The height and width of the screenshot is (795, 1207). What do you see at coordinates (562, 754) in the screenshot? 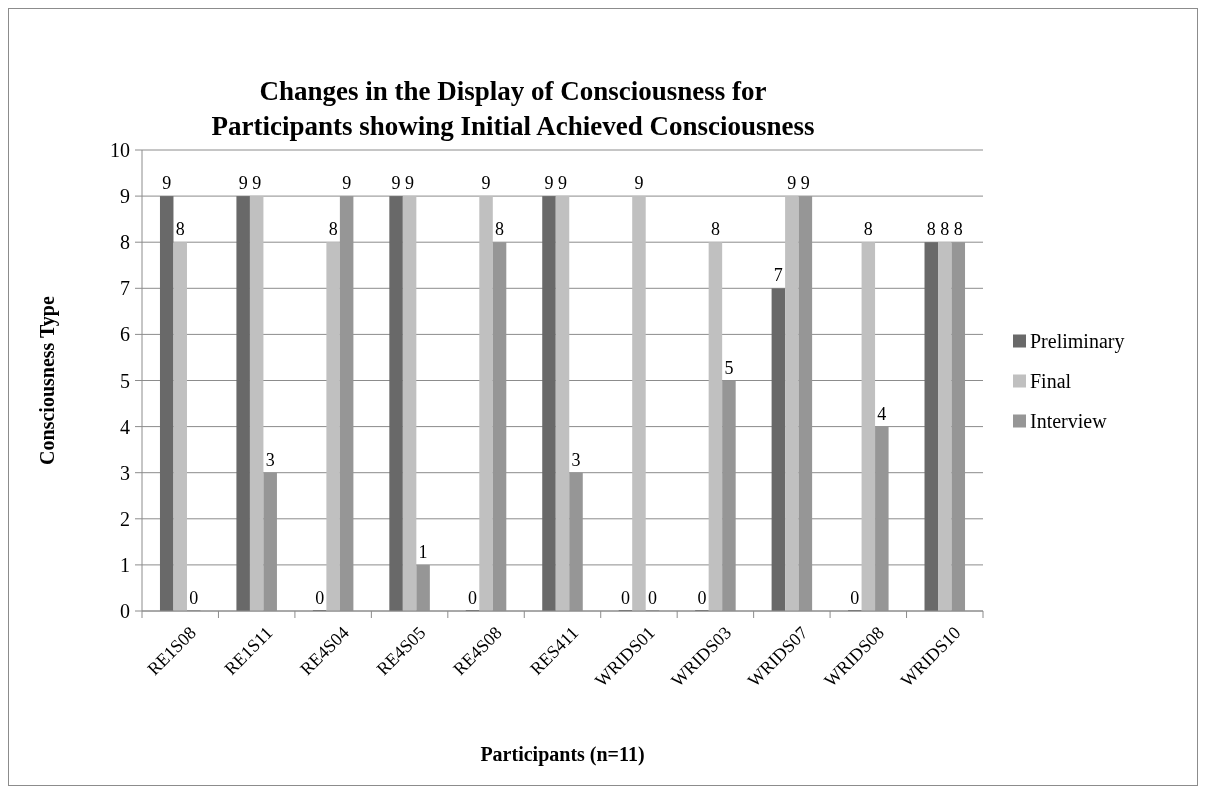
I see `x-axis-title: Participants (n=11)` at bounding box center [562, 754].